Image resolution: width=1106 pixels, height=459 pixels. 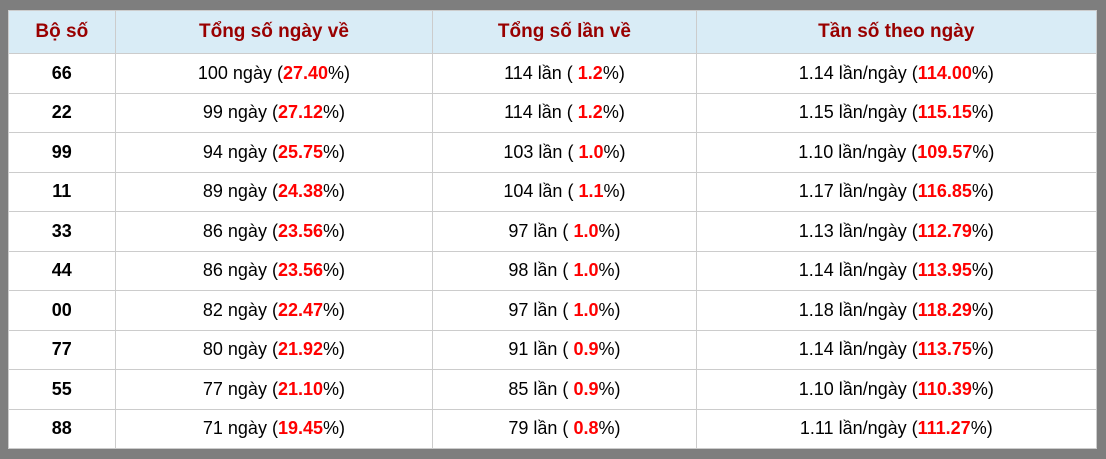 What do you see at coordinates (944, 270) in the screenshot?
I see `tan-so-percent: 113.95` at bounding box center [944, 270].